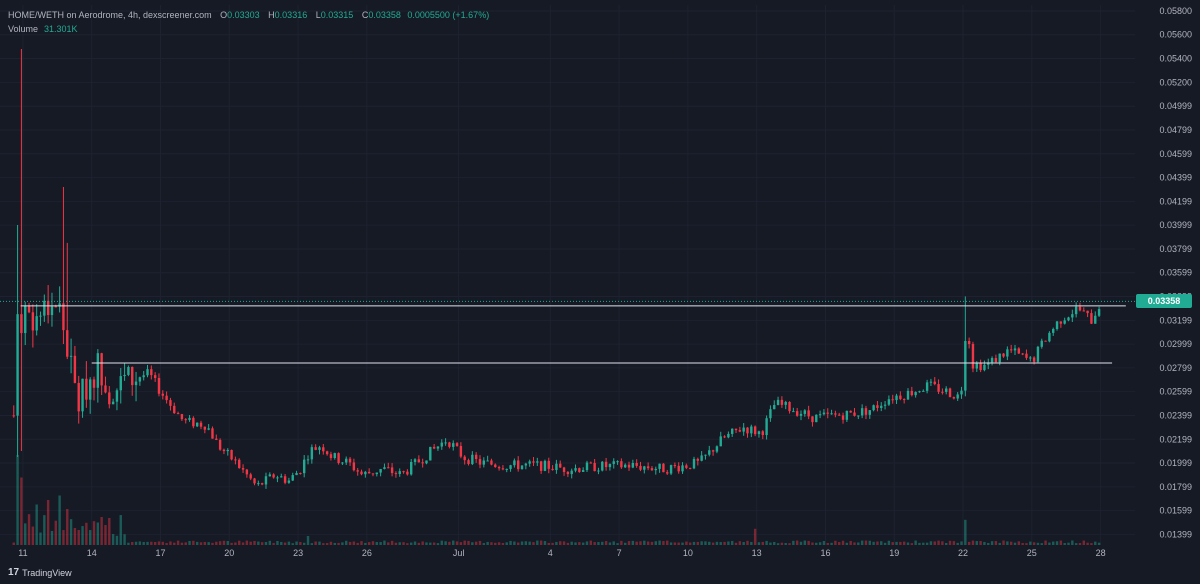 The width and height of the screenshot is (1200, 584). What do you see at coordinates (22, 553) in the screenshot?
I see `x-tick-label: 11` at bounding box center [22, 553].